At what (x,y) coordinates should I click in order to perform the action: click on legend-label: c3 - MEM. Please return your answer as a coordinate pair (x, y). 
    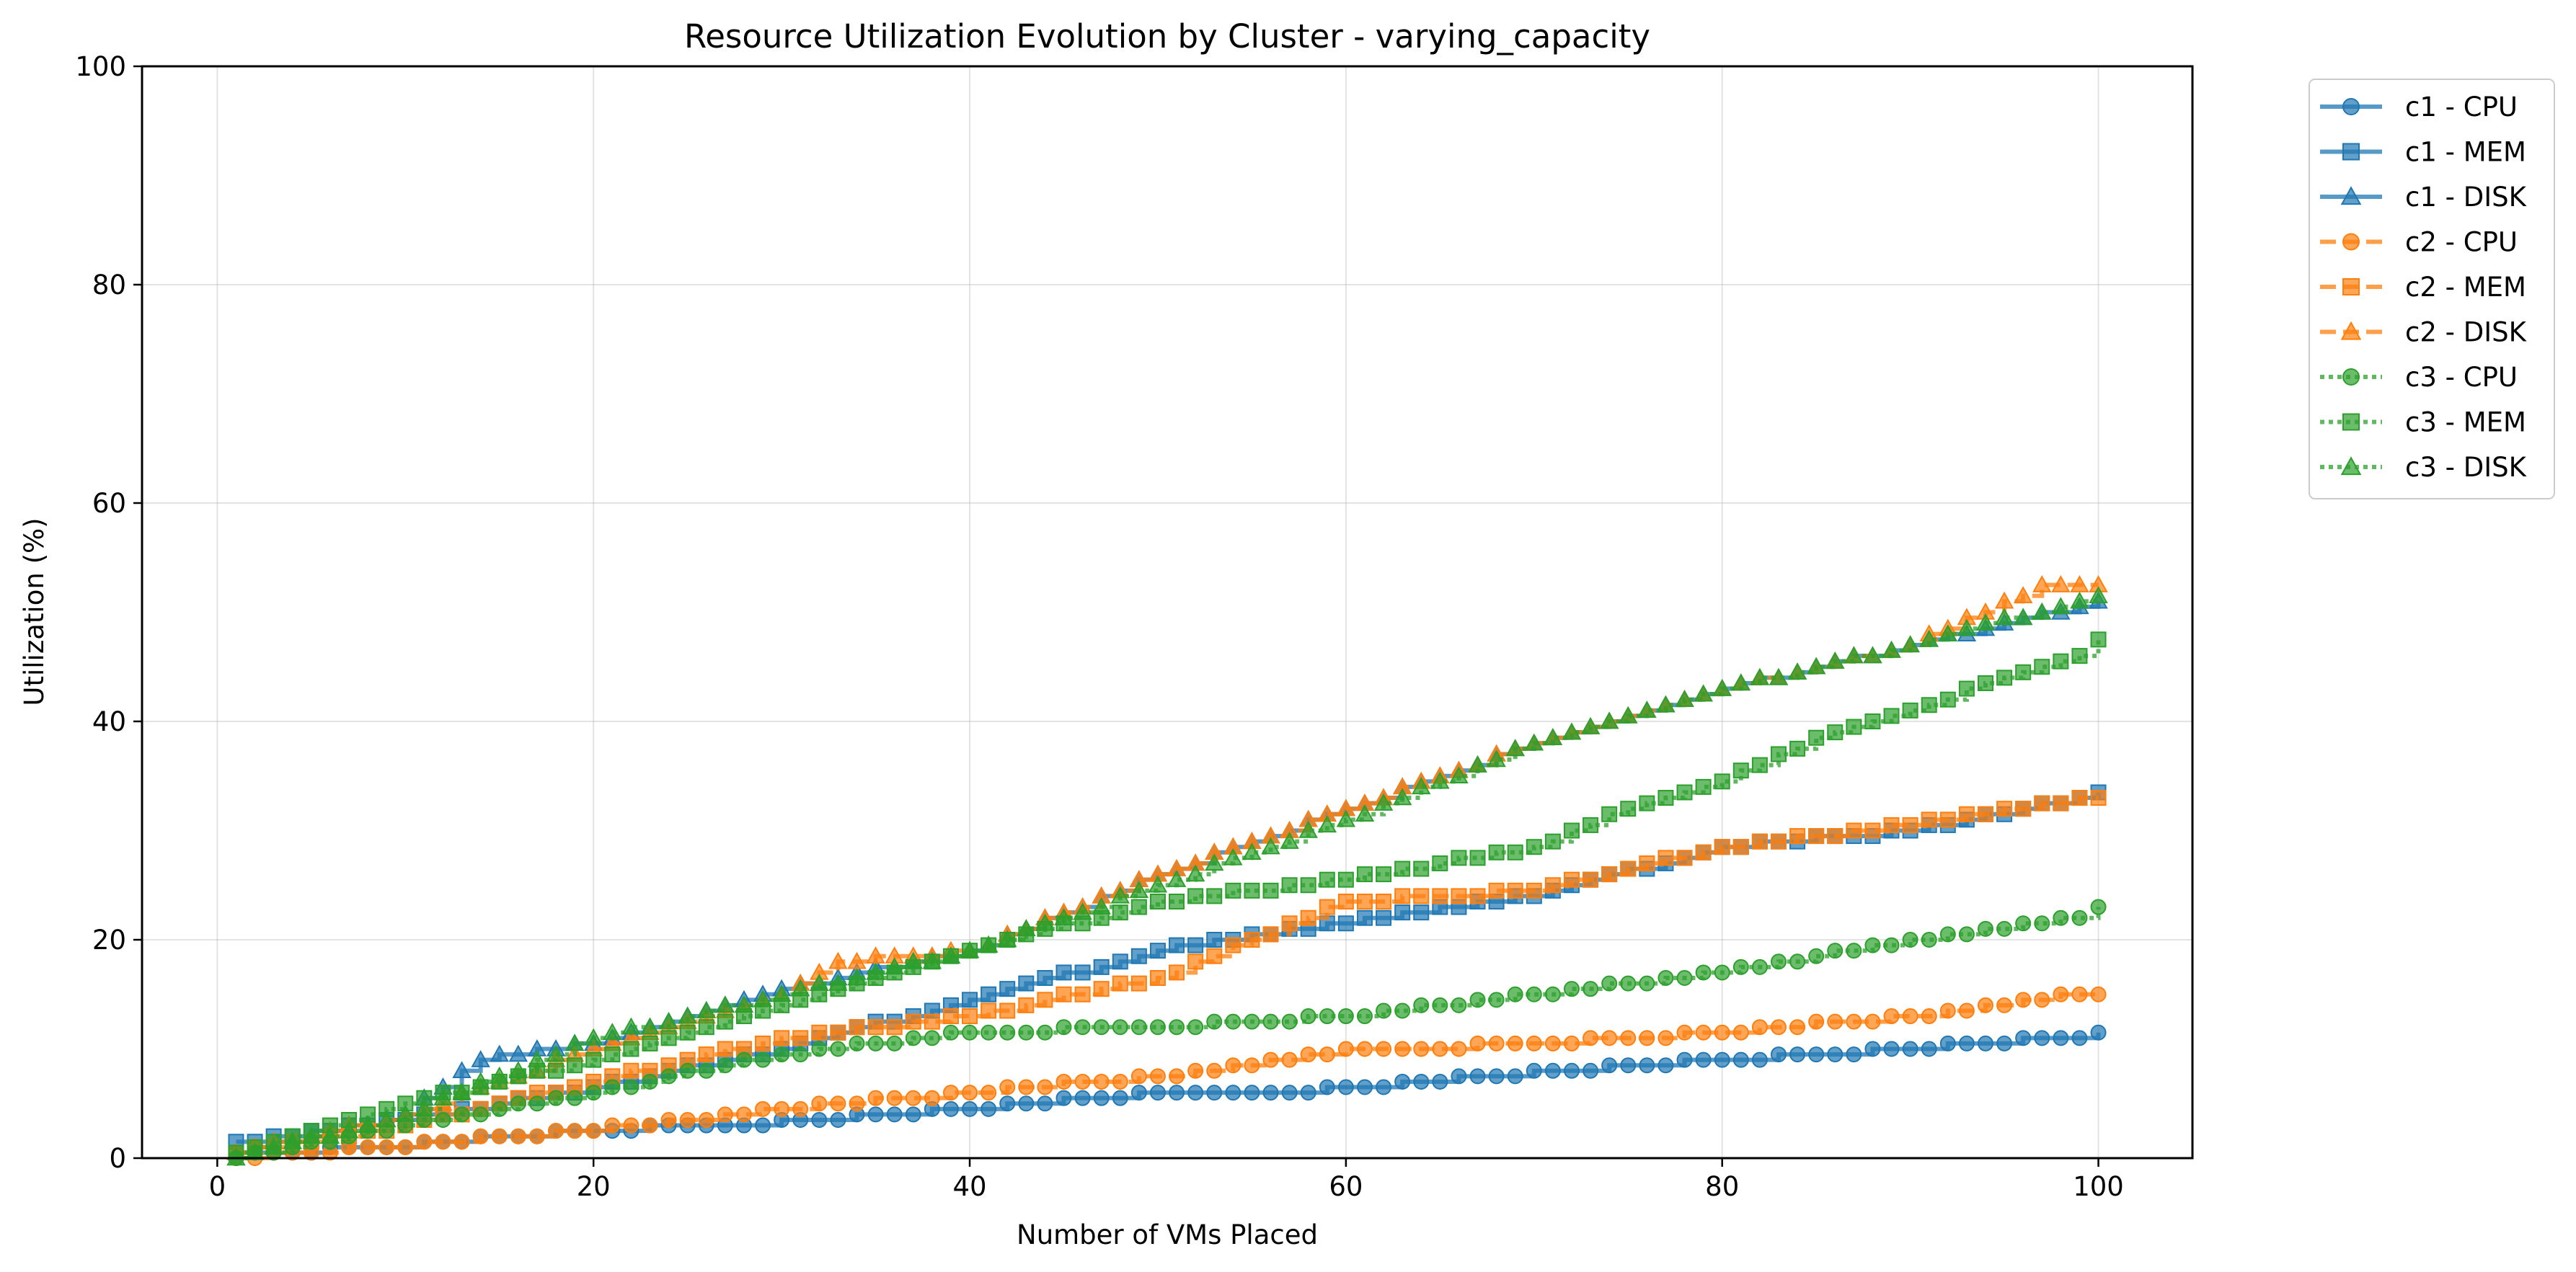
    Looking at the image, I should click on (2465, 422).